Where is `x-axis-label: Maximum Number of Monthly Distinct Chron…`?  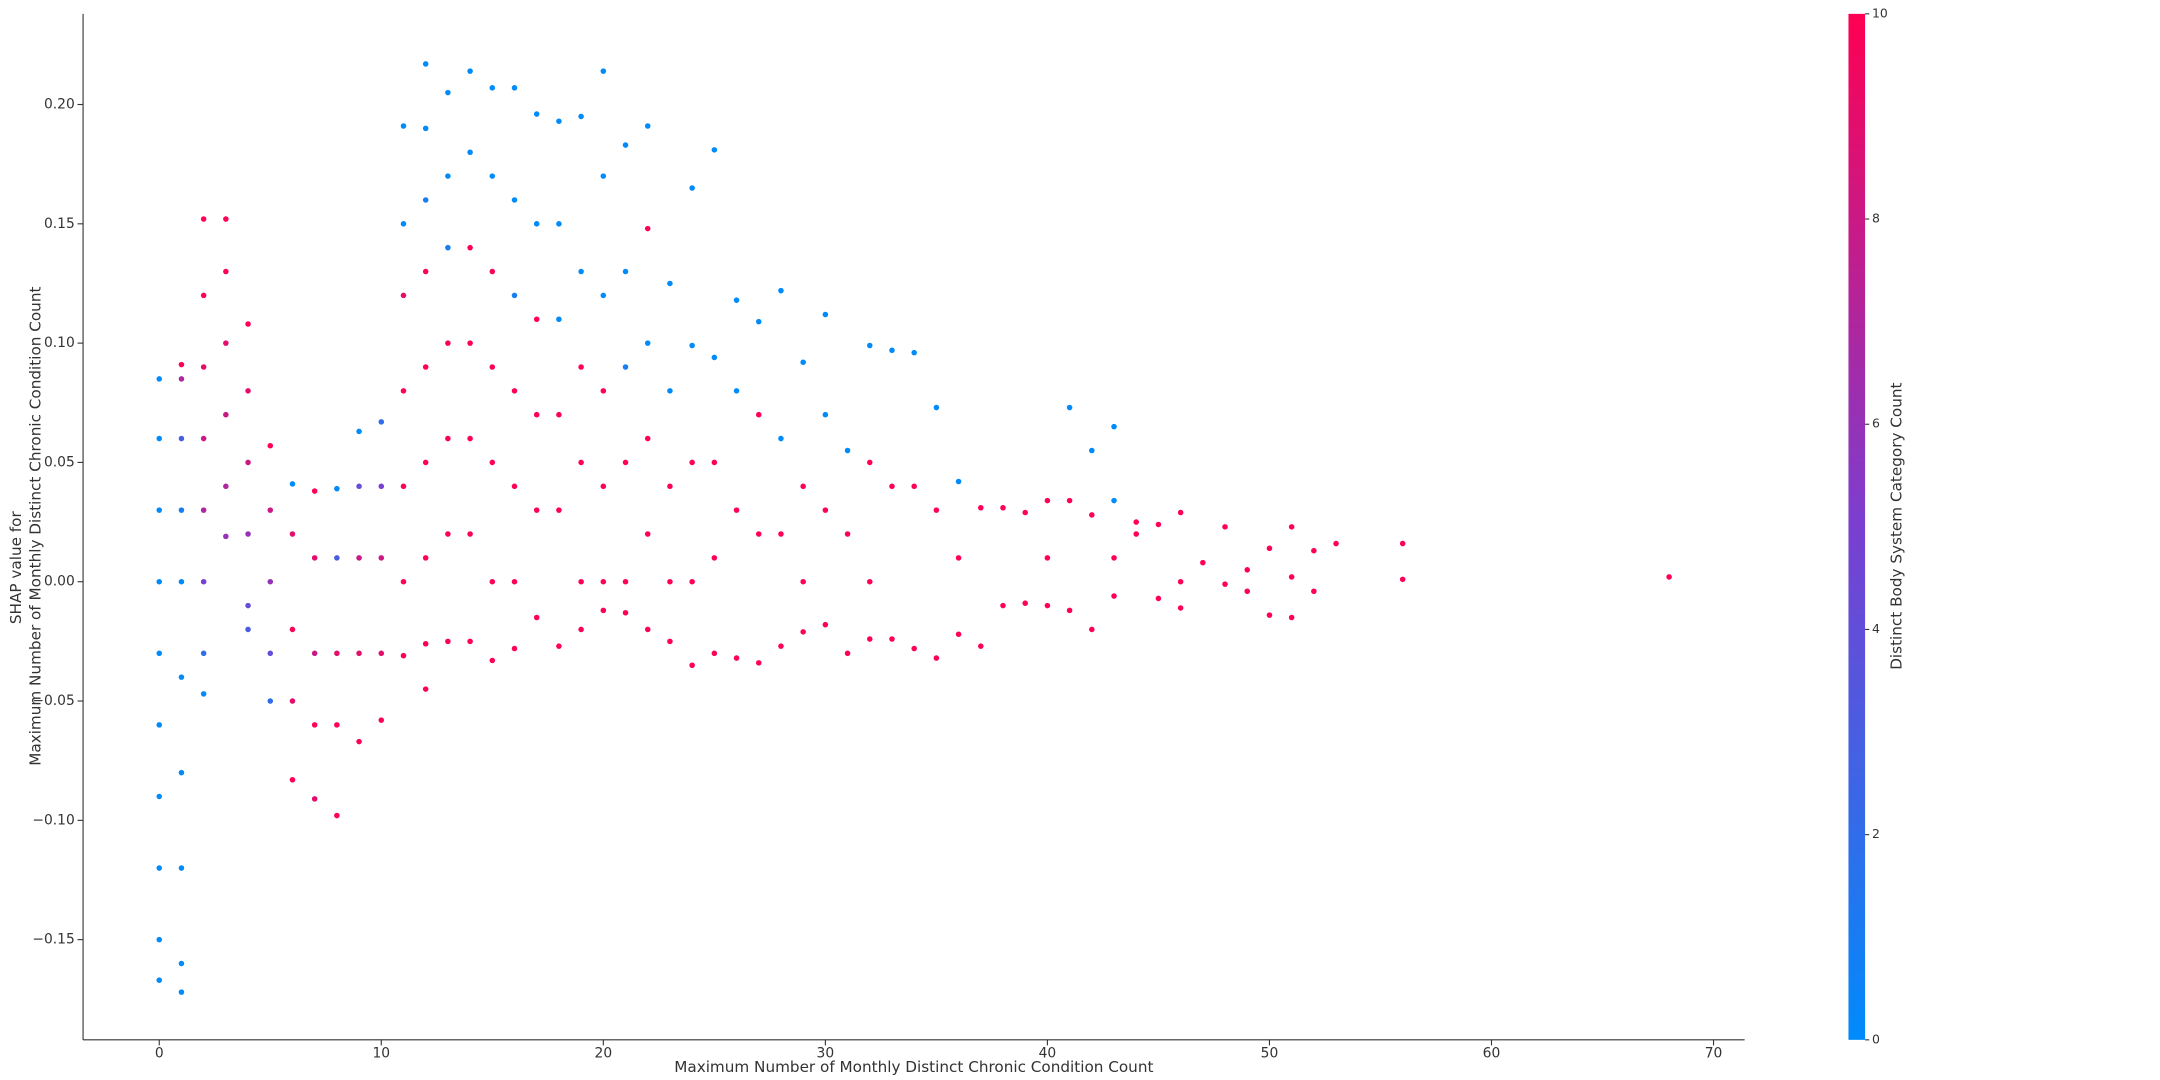 x-axis-label: Maximum Number of Monthly Distinct Chron… is located at coordinates (913, 1067).